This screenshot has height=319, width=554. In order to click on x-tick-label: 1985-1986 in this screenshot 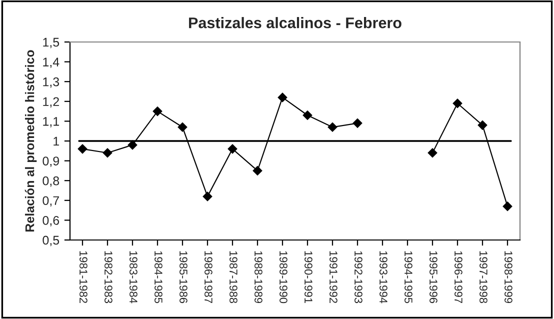, I will do `click(184, 277)`.